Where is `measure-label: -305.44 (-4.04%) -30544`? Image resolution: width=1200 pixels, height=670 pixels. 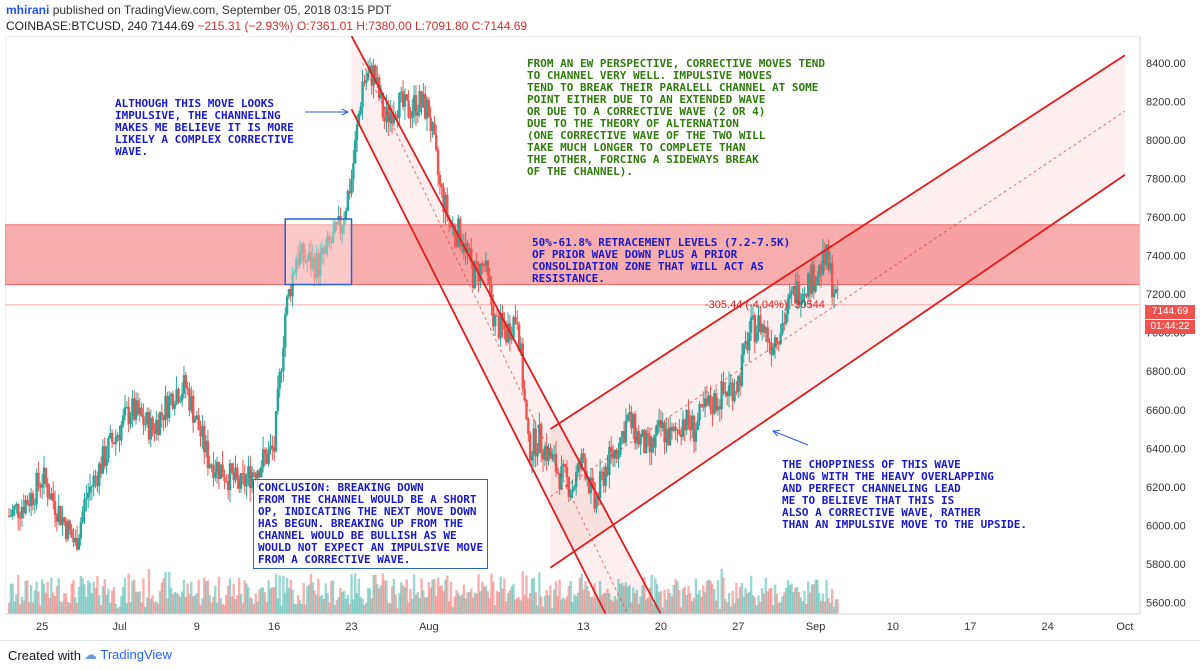 measure-label: -305.44 (-4.04%) -30544 is located at coordinates (765, 305).